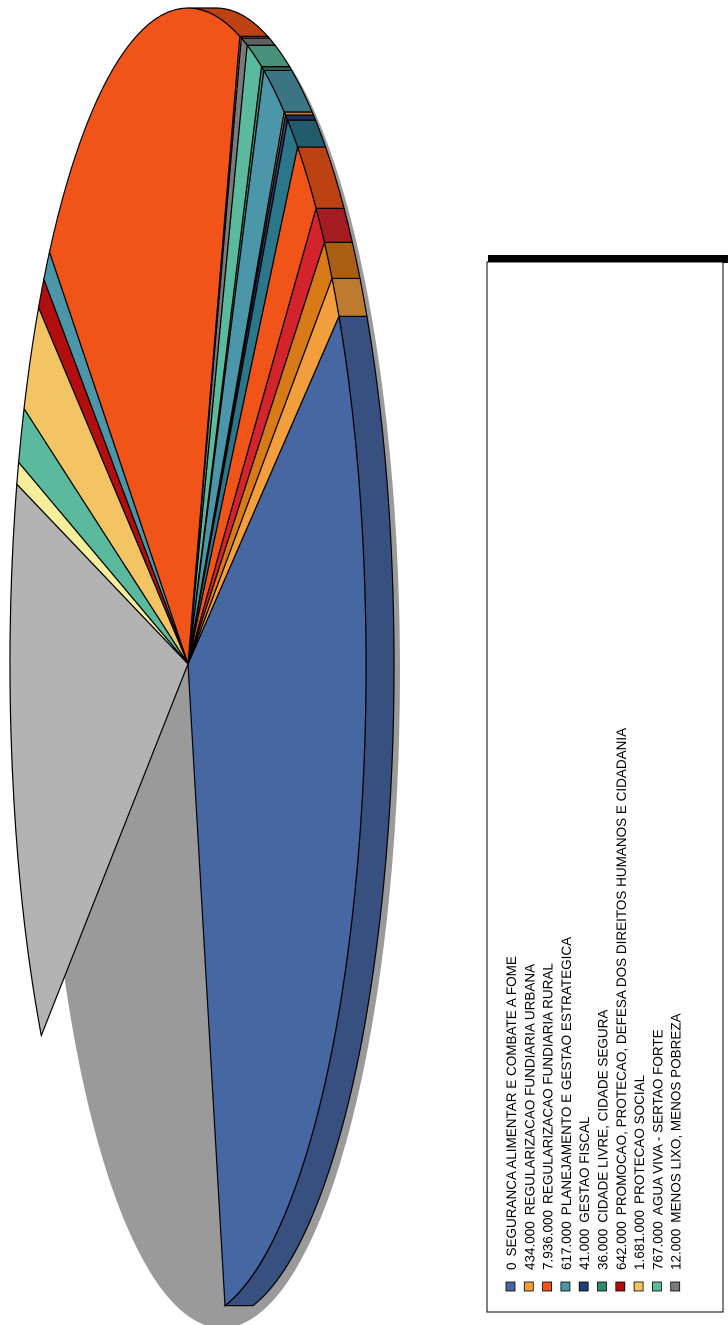 This screenshot has height=1325, width=728. Describe the element at coordinates (584, 1169) in the screenshot. I see `legend-category: GESTAO FISCAL` at that location.